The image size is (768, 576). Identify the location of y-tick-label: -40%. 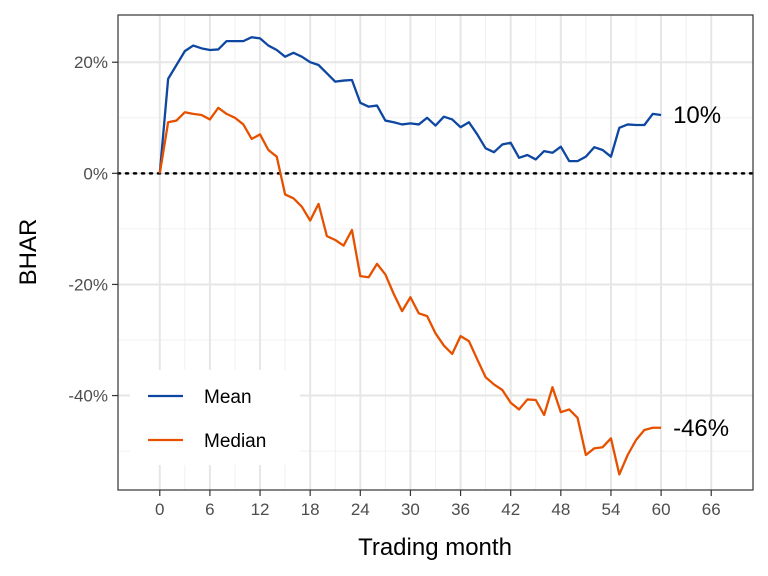
(88, 396).